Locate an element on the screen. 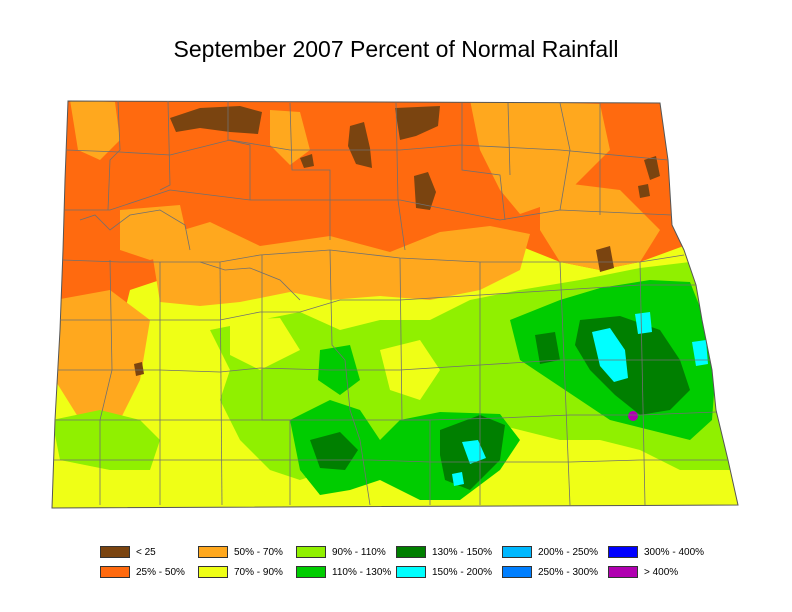 This screenshot has width=792, height=612. legend-label: > 400% is located at coordinates (661, 572).